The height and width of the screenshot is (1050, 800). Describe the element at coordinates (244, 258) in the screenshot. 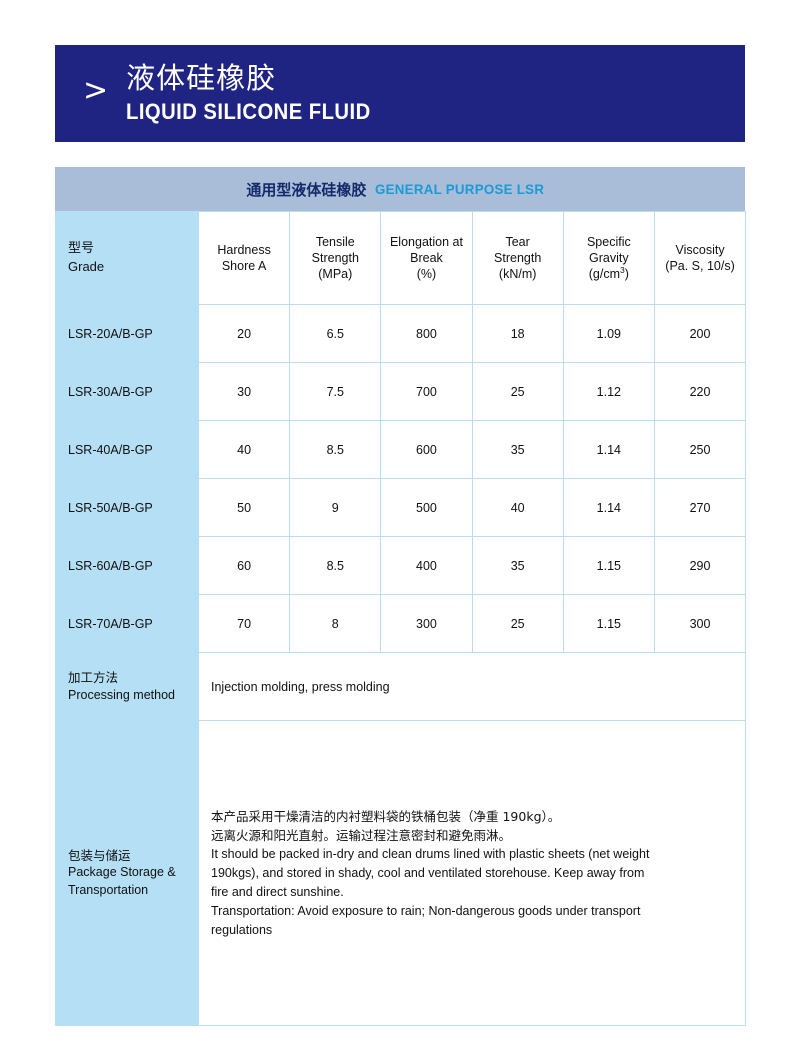

I see `header-cell-hardness: Hardness Shore A` at that location.